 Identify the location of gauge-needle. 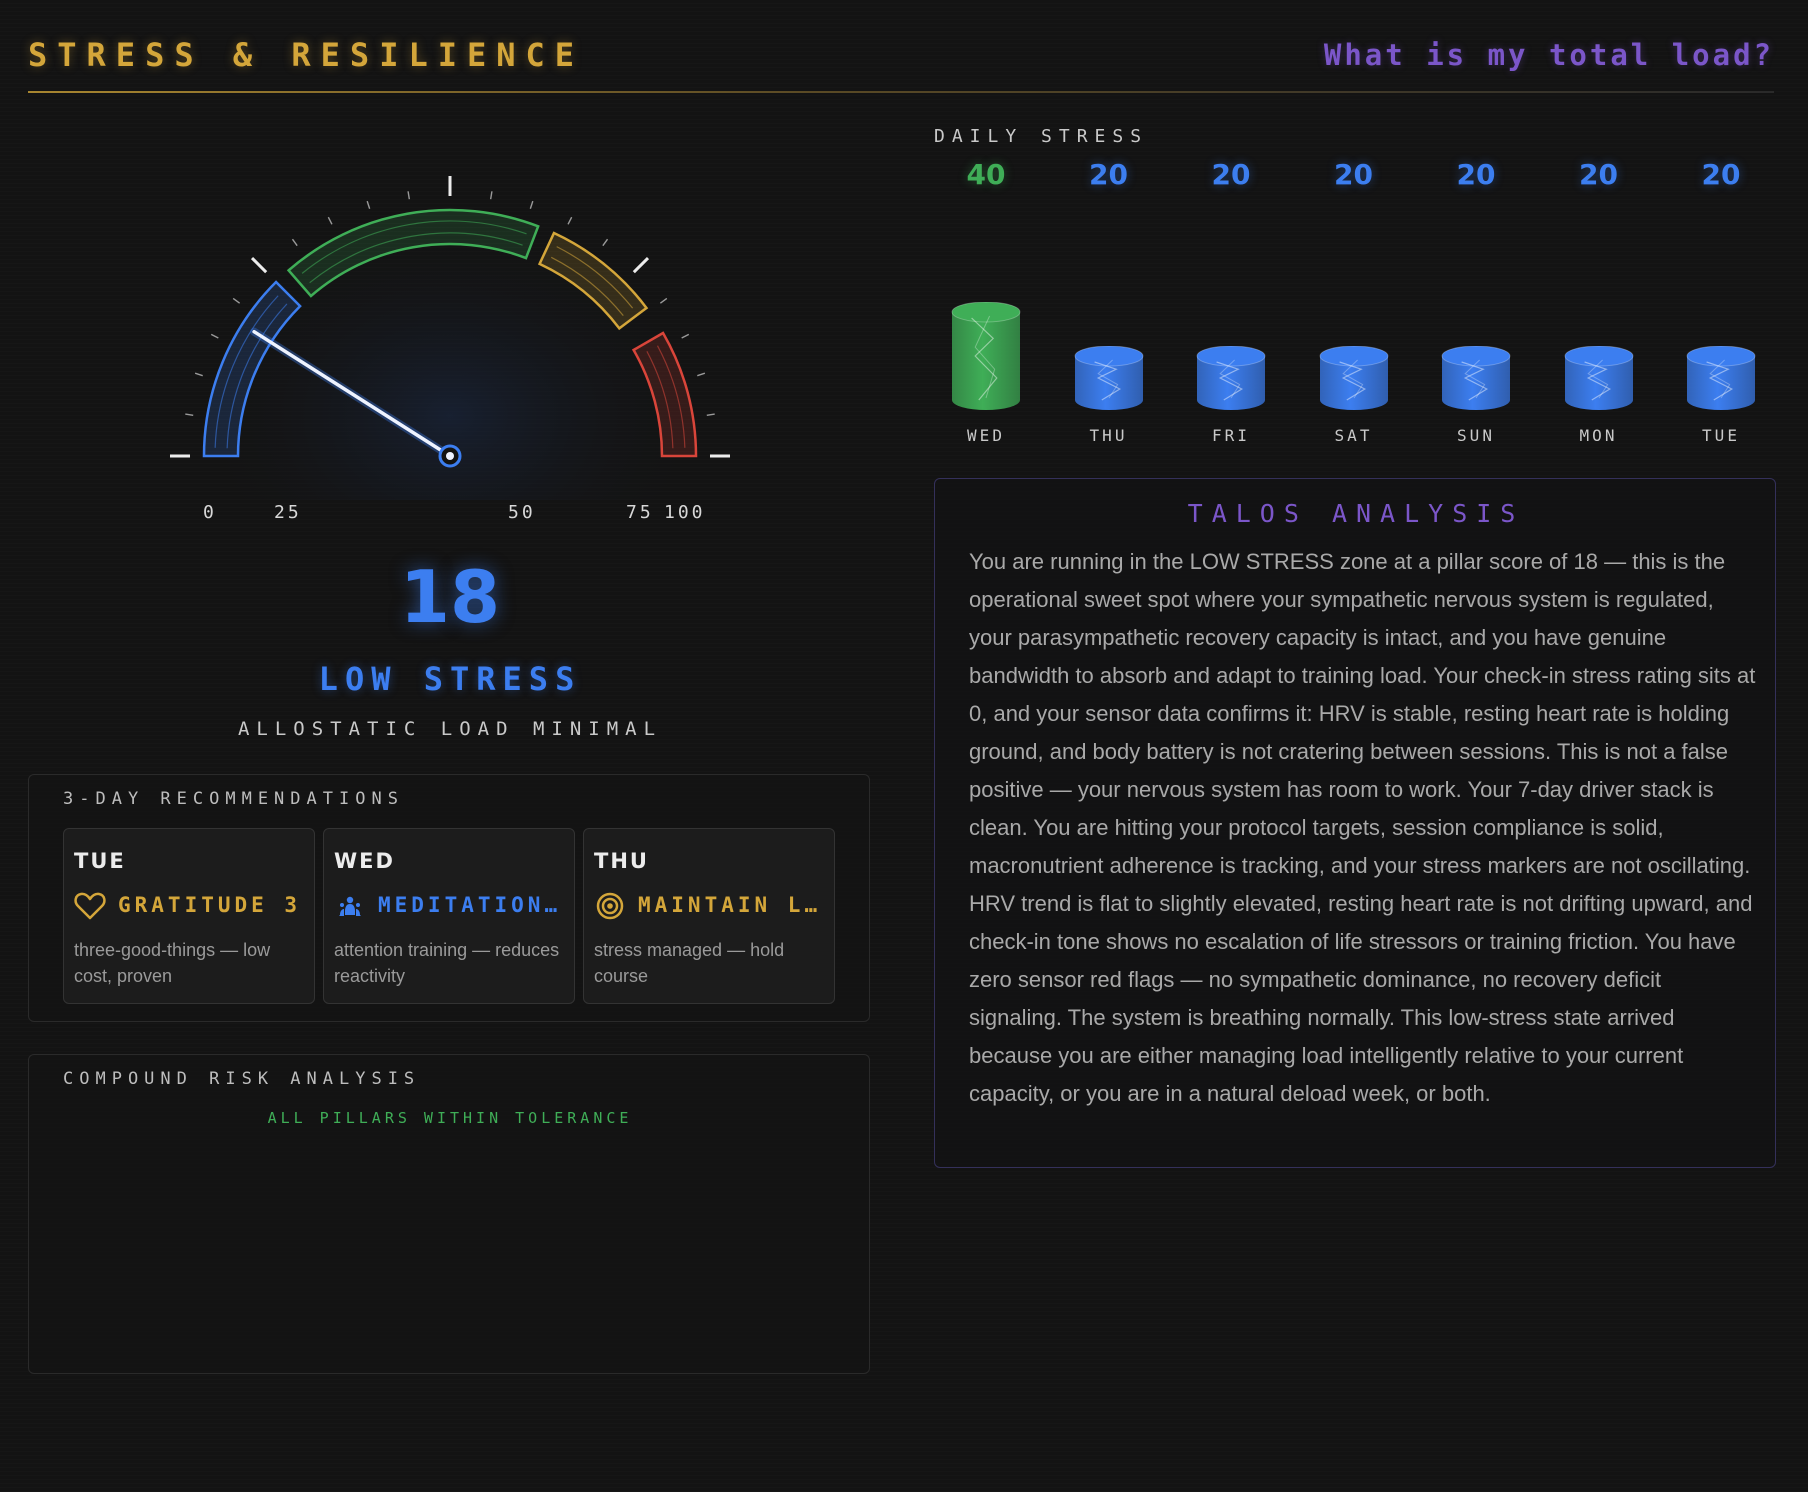
(352, 393).